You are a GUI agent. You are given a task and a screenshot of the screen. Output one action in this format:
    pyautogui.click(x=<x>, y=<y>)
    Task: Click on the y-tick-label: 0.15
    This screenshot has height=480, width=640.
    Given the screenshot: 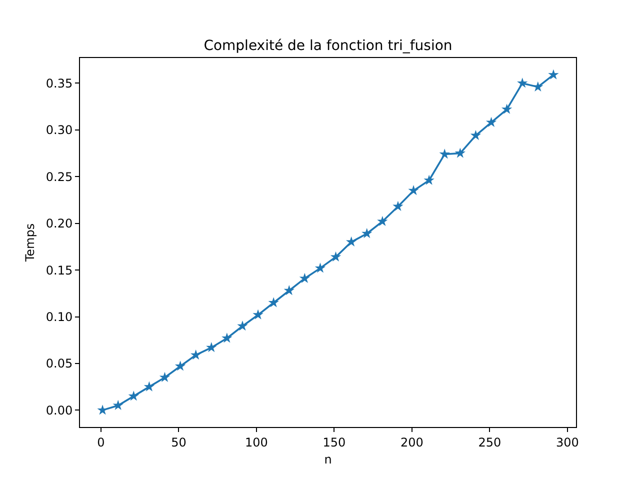 What is the action you would take?
    pyautogui.click(x=59, y=270)
    